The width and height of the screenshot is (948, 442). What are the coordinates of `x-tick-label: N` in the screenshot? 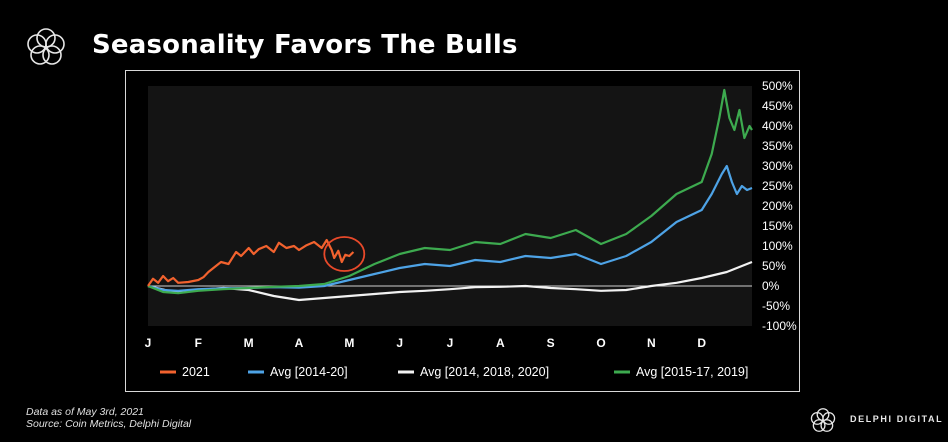 It's located at (651, 343).